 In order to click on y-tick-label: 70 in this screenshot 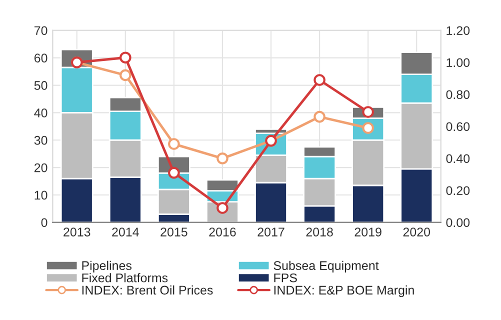, I will do `click(41, 31)`.